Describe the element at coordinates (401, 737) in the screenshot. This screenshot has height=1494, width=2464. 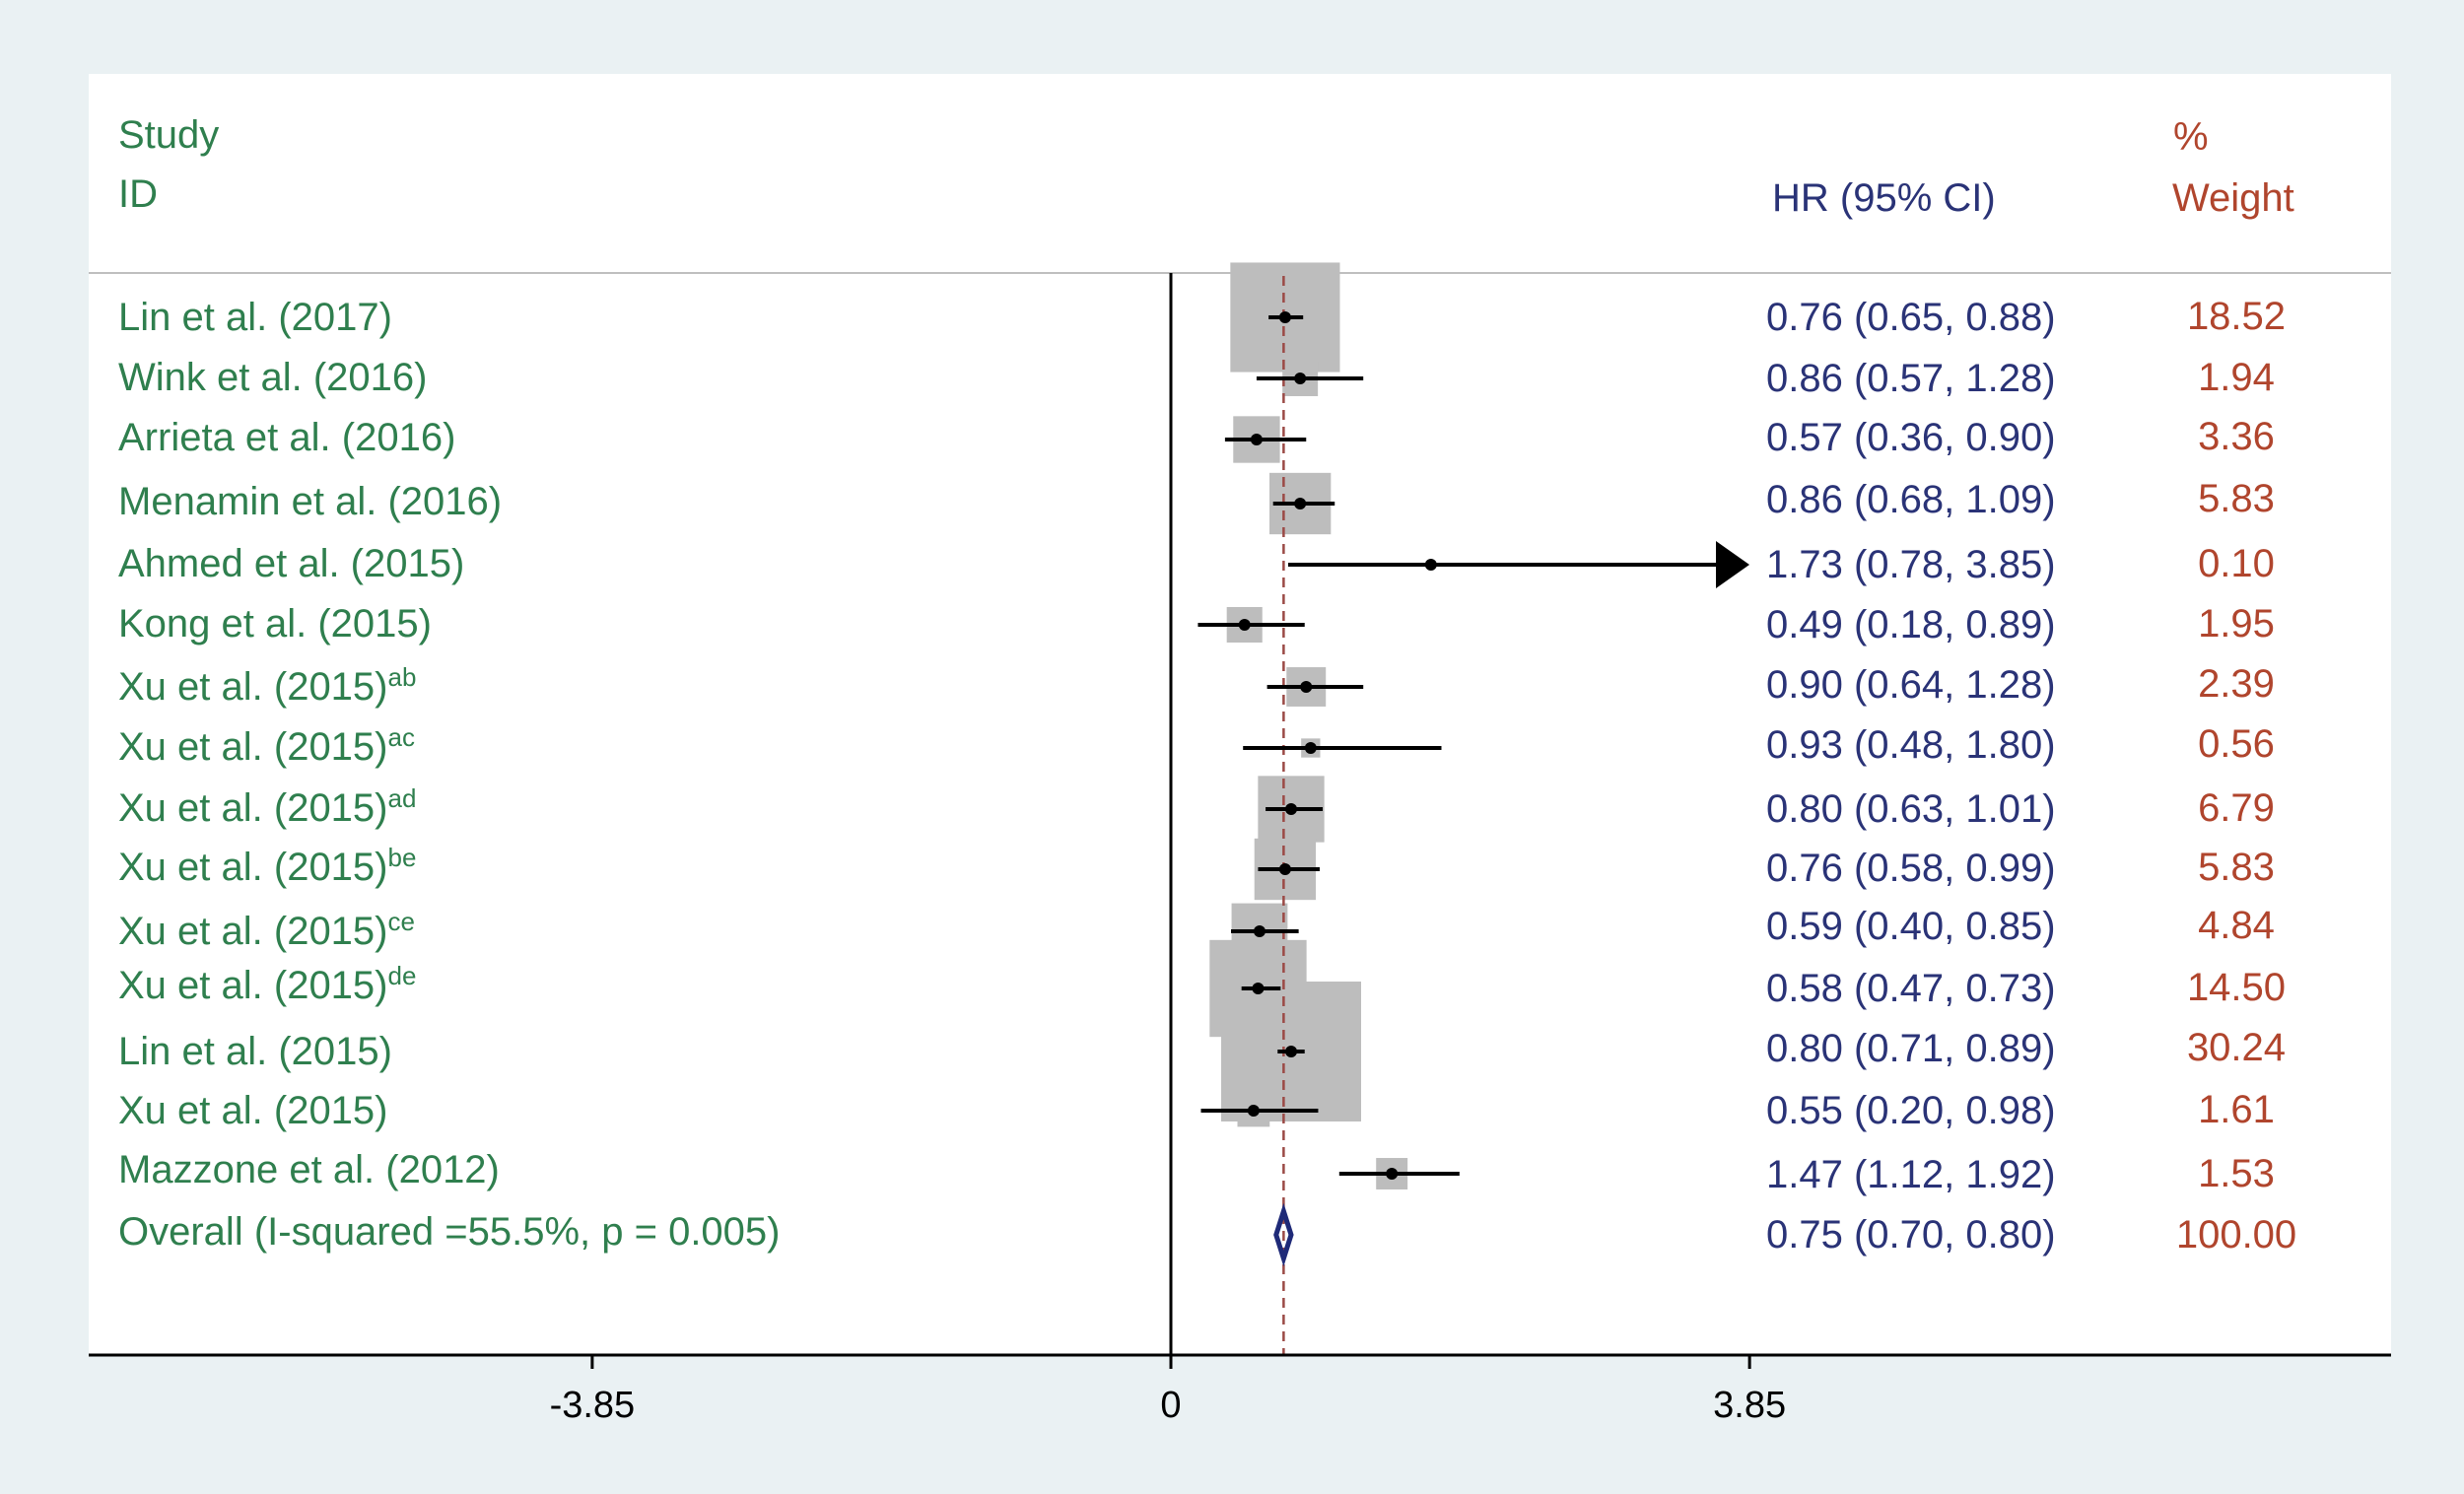
I see `study-label-superscript: ac` at that location.